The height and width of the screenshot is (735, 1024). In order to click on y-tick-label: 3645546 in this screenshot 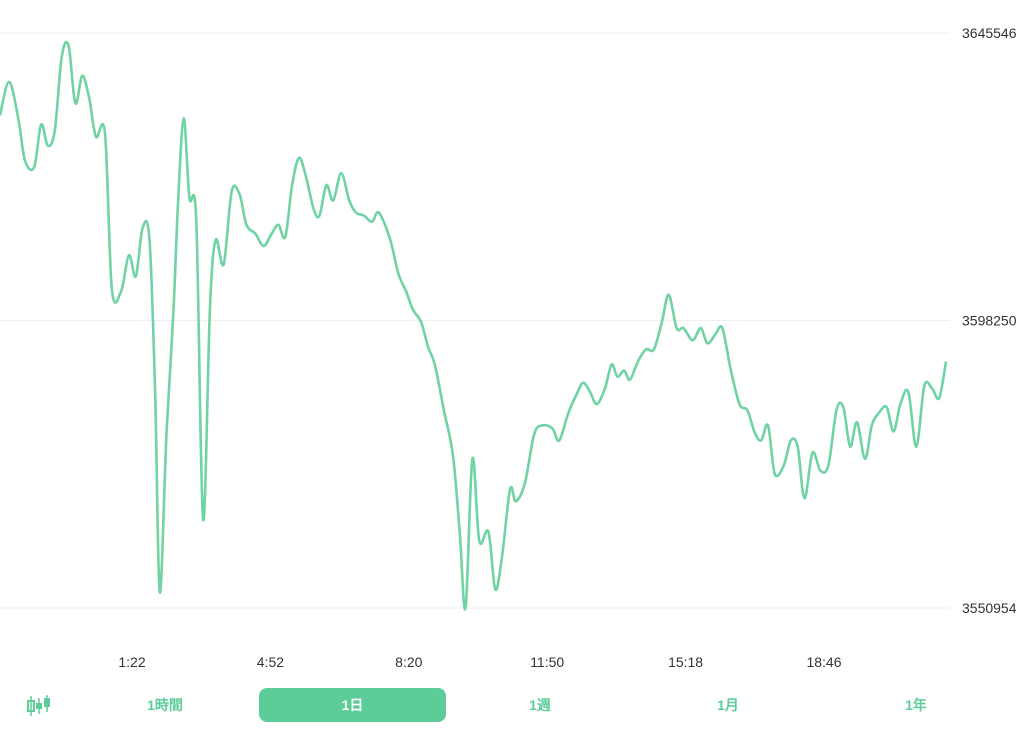, I will do `click(989, 33)`.